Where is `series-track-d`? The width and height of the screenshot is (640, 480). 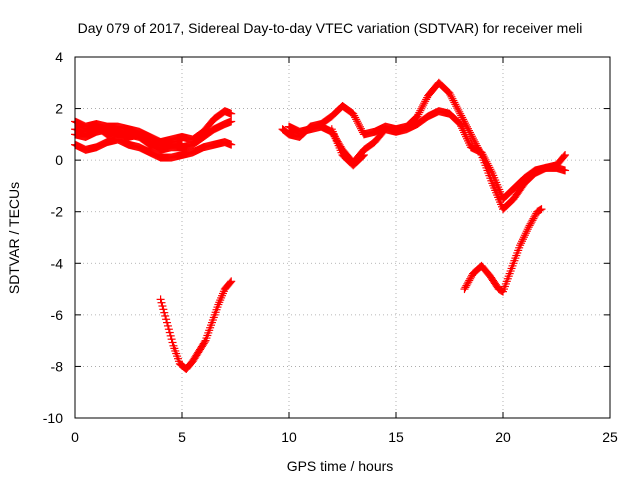
series-track-d is located at coordinates (128, 135).